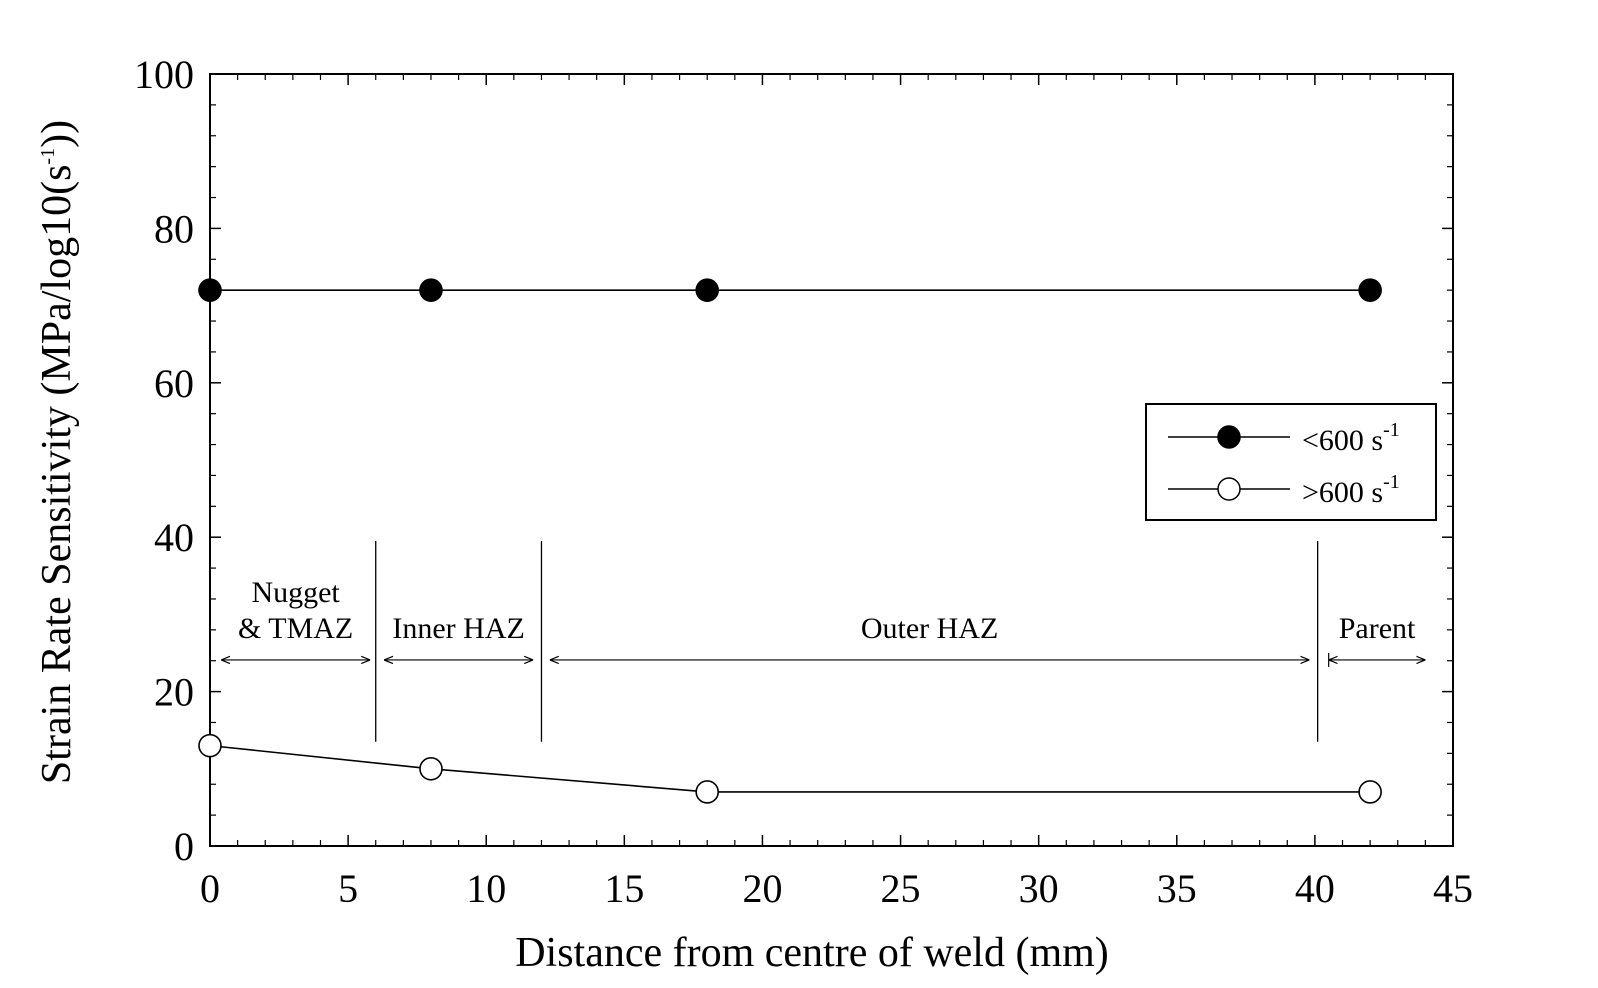 This screenshot has width=1598, height=988. What do you see at coordinates (184, 846) in the screenshot?
I see `y-tick-label: 0` at bounding box center [184, 846].